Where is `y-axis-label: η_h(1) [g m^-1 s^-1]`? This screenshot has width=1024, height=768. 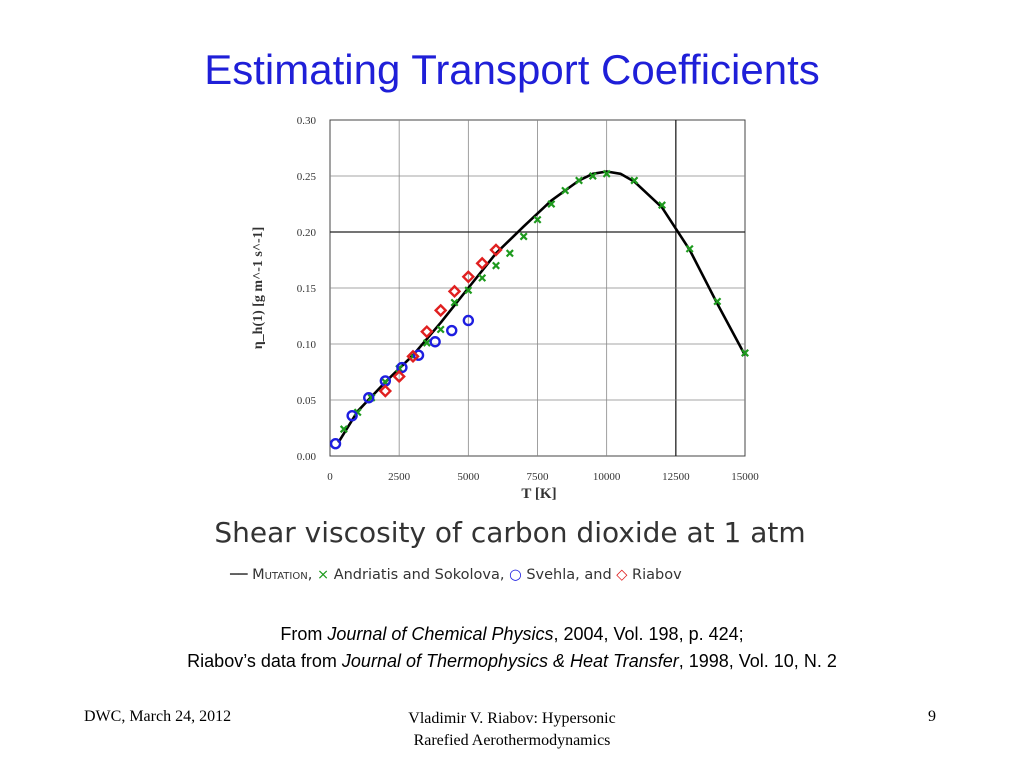
y-axis-label: η_h(1) [g m^-1 s^-1] is located at coordinates (258, 288).